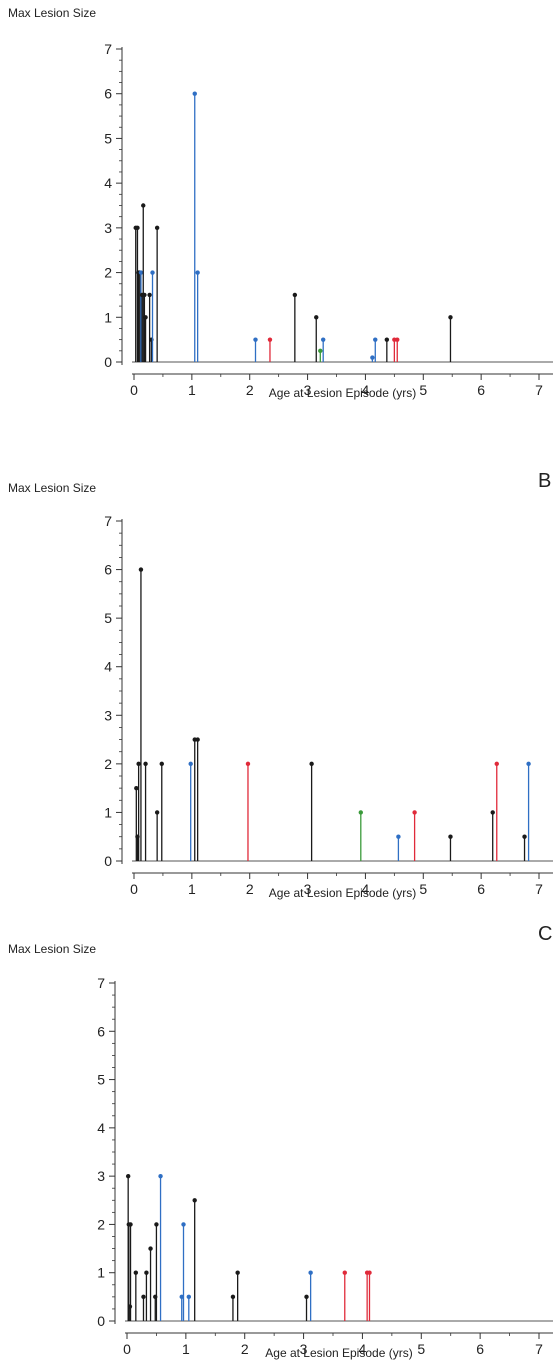  Describe the element at coordinates (108, 570) in the screenshot. I see `y-tick-label: 6` at that location.